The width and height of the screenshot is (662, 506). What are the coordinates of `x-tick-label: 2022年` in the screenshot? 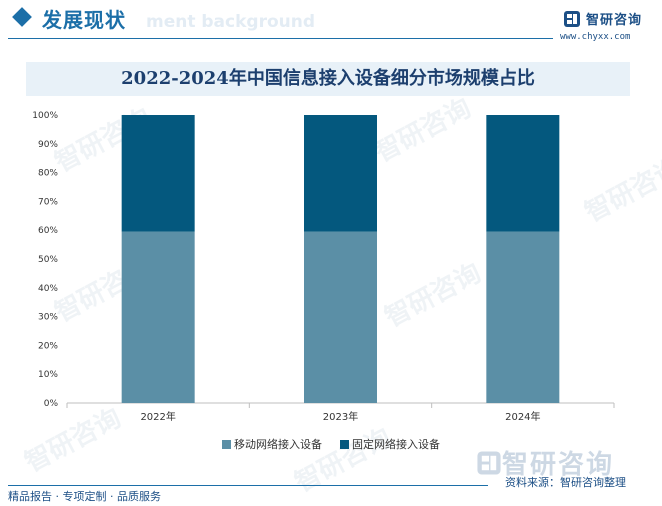 It's located at (157, 416).